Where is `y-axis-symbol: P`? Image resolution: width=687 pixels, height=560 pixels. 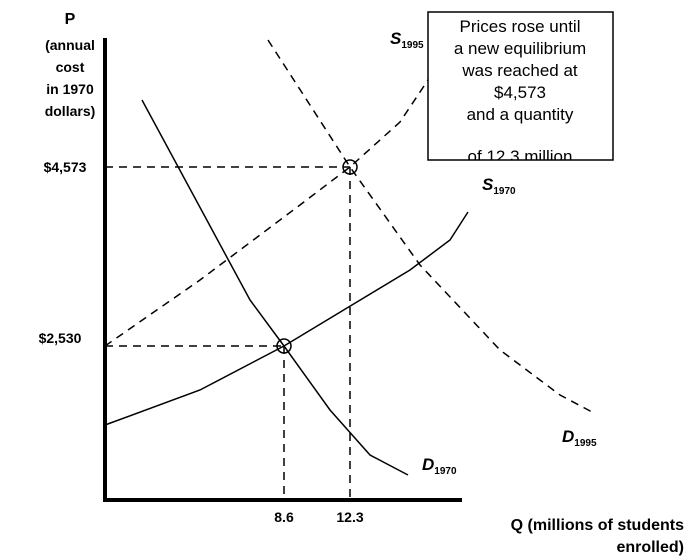 y-axis-symbol: P is located at coordinates (70, 19).